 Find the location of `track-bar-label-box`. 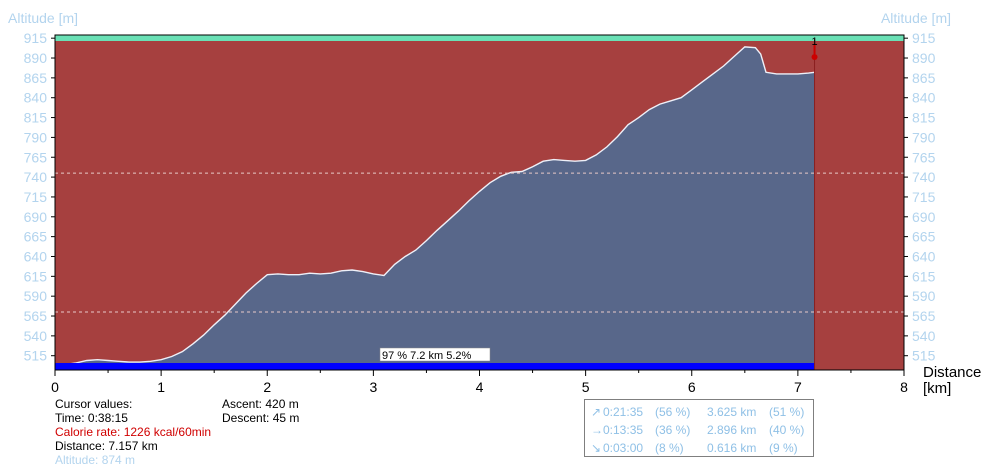

track-bar-label-box is located at coordinates (435, 354).